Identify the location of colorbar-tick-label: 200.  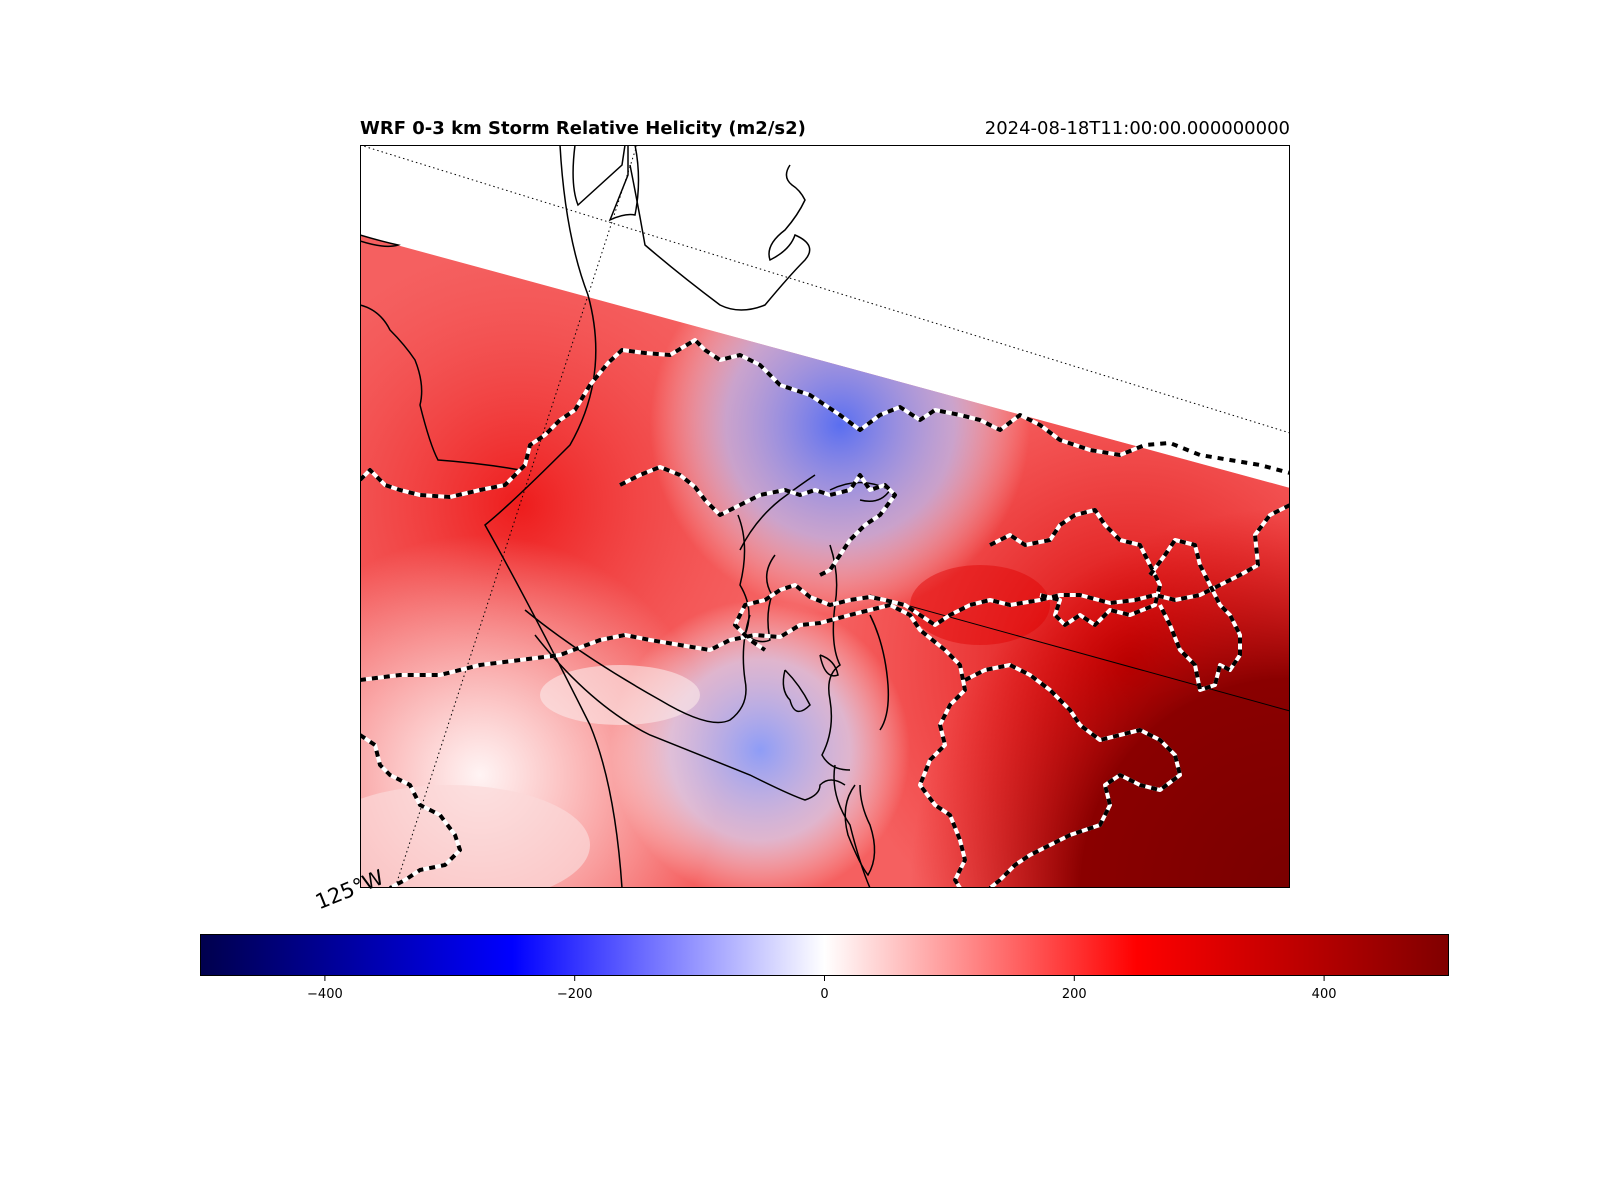
(1074, 994).